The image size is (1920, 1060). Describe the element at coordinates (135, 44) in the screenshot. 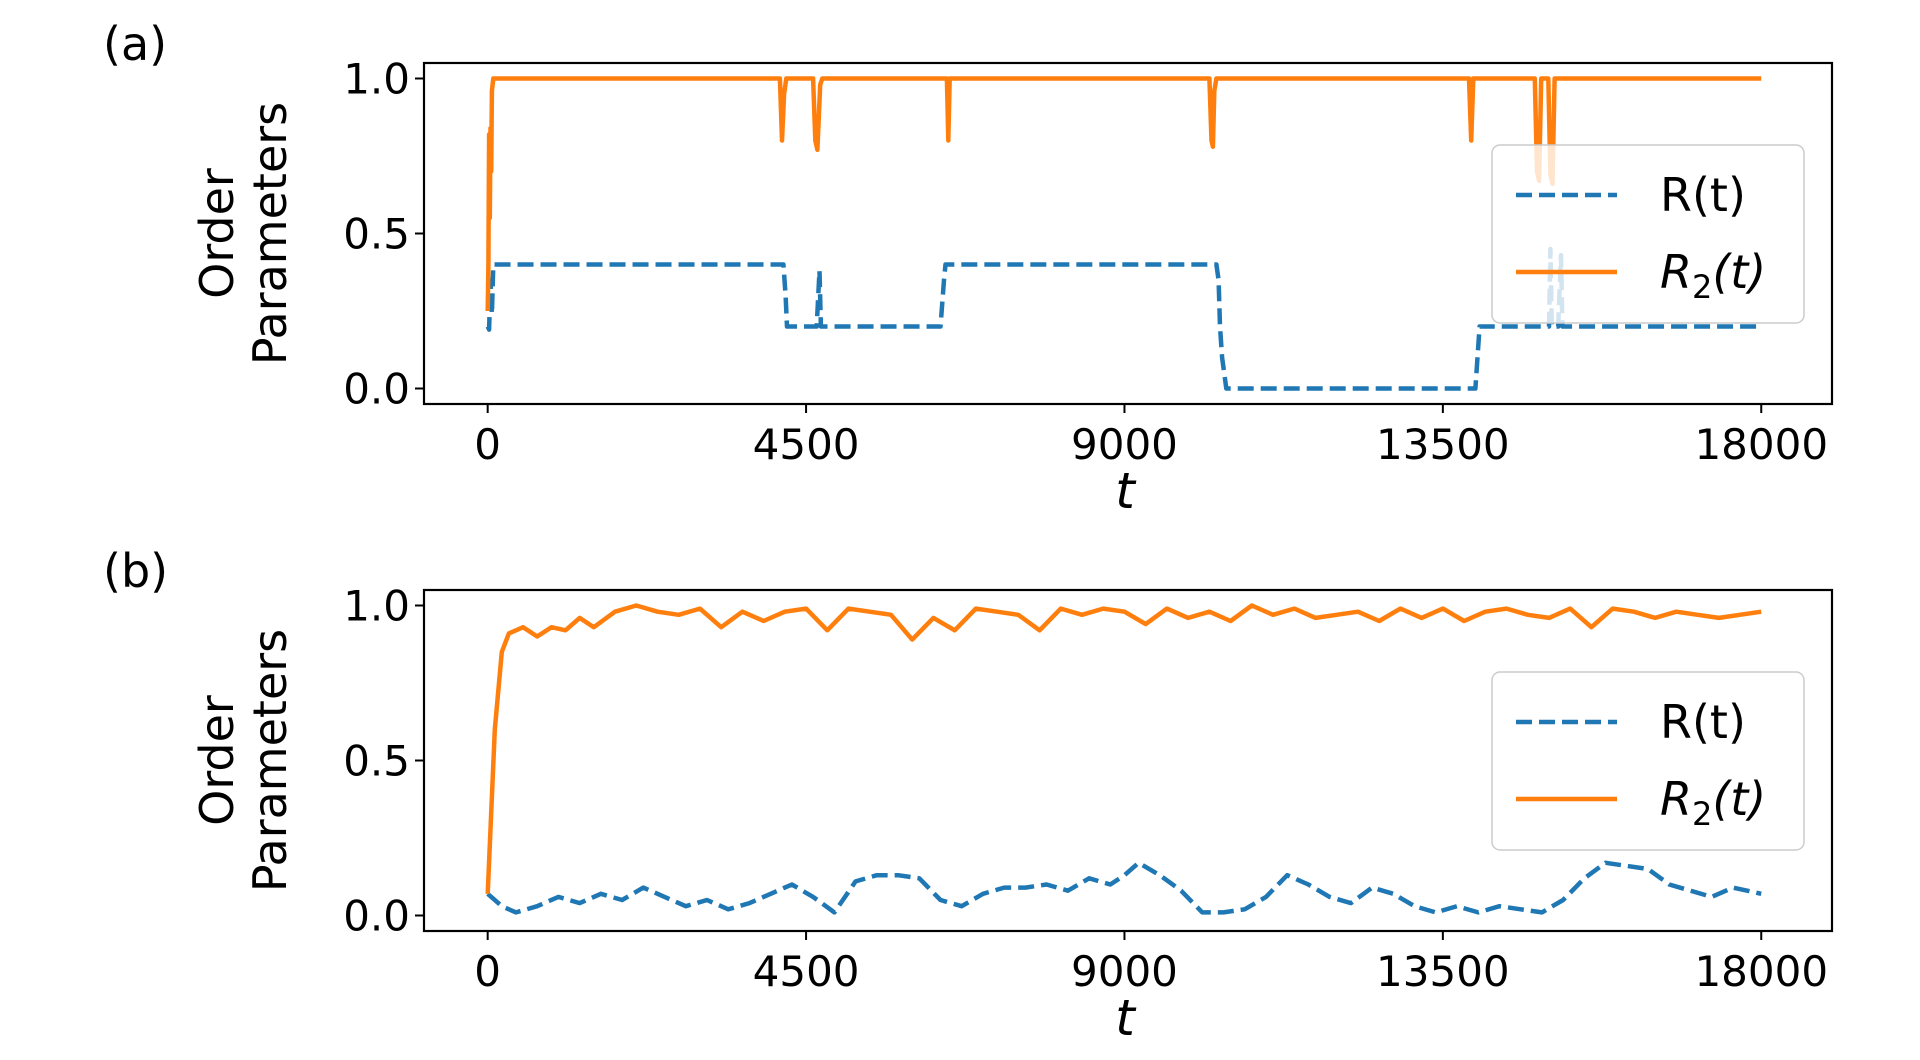

I see `panel-label: (a)` at that location.